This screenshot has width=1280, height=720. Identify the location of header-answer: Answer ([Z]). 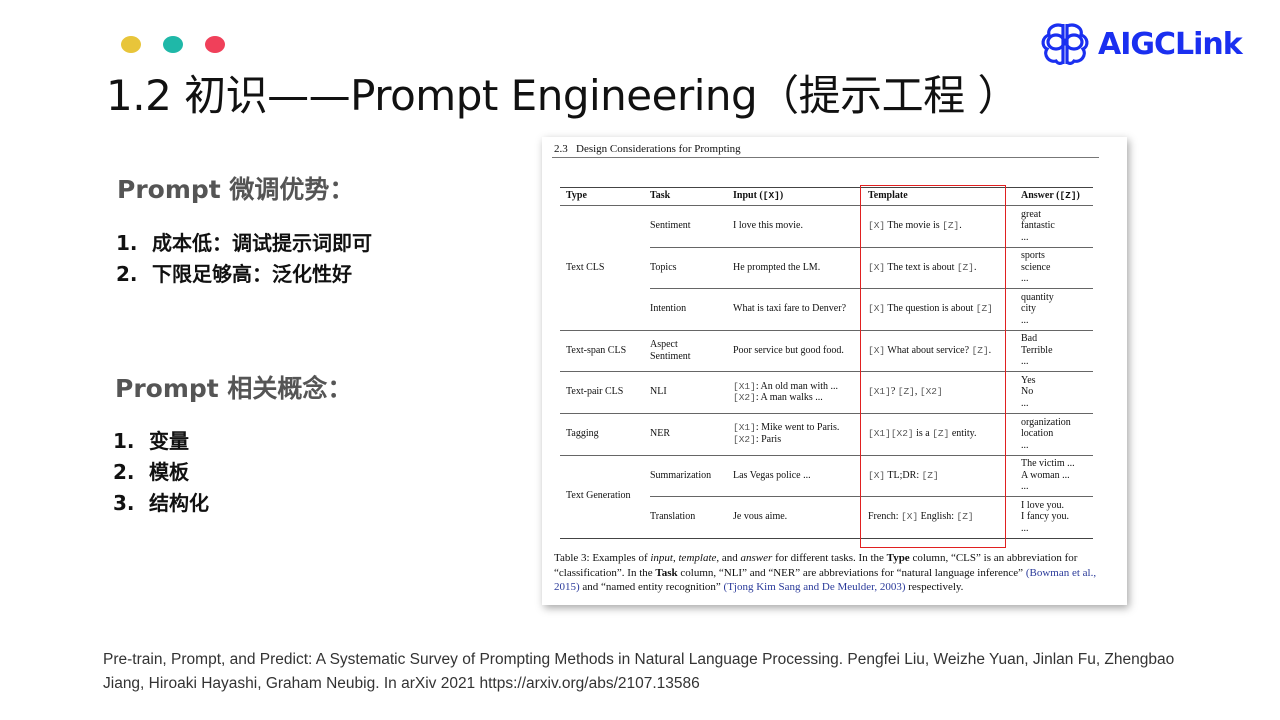
(1050, 195).